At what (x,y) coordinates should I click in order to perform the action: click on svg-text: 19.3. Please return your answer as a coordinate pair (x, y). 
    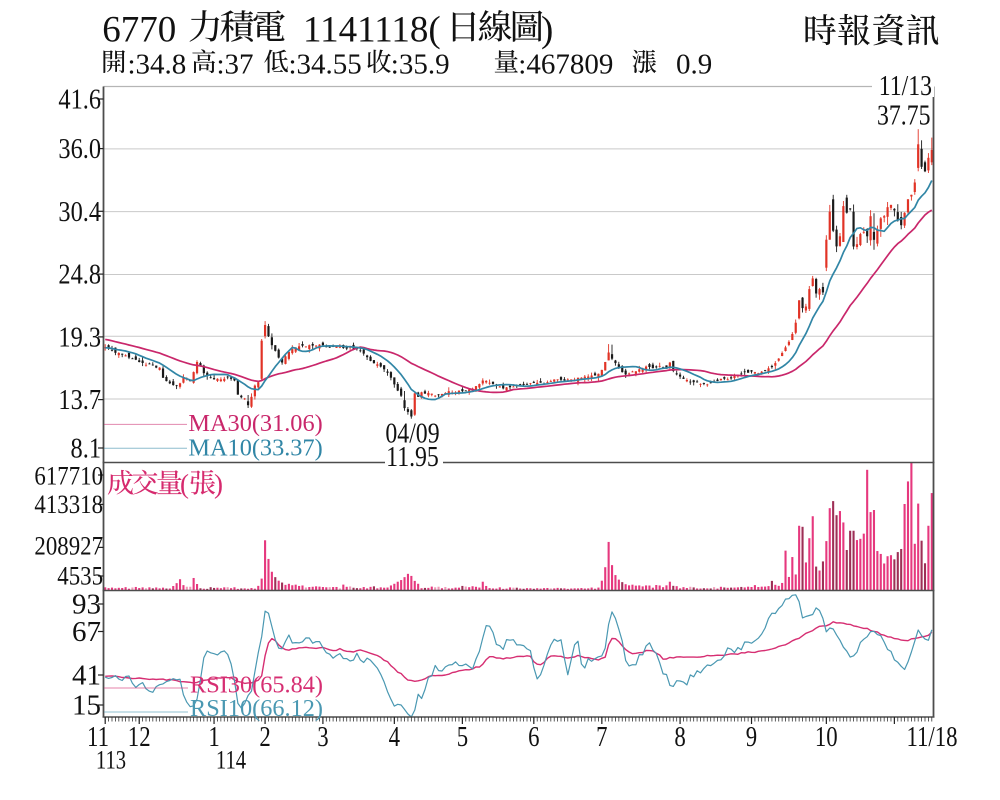
    Looking at the image, I should click on (79, 336).